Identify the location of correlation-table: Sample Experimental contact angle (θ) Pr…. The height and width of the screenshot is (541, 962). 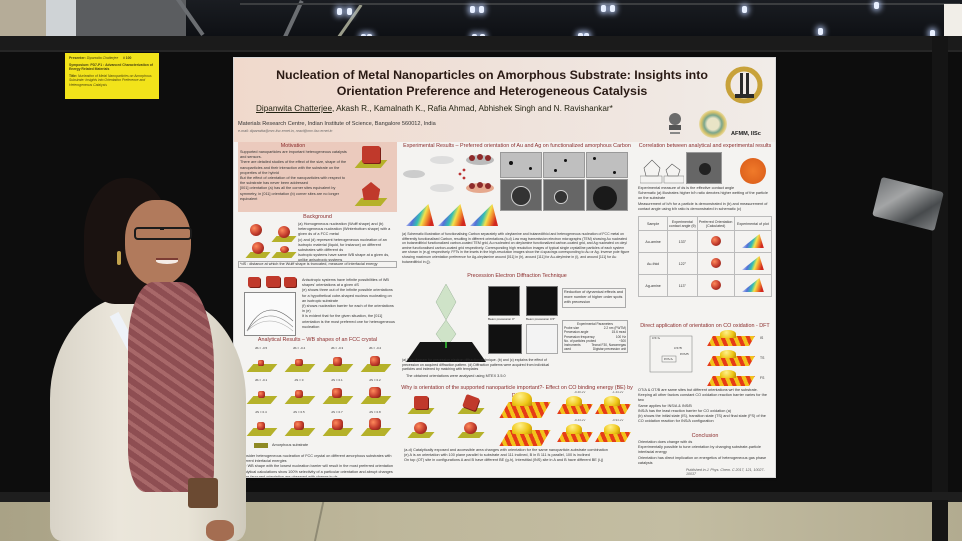
(705, 256).